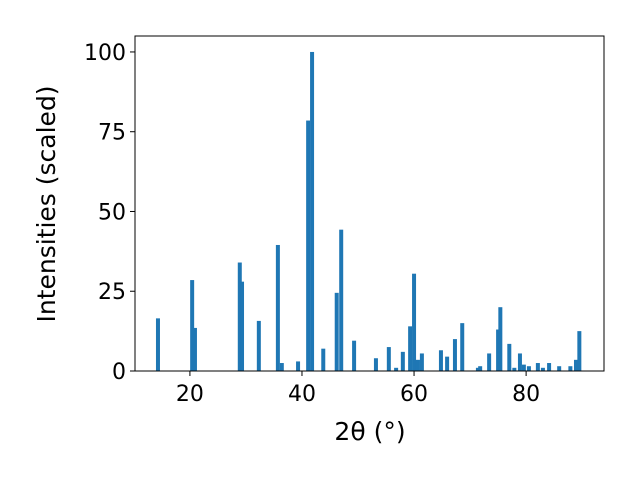 The height and width of the screenshot is (480, 640). Describe the element at coordinates (105, 53) in the screenshot. I see `y-tick-label: 100` at that location.